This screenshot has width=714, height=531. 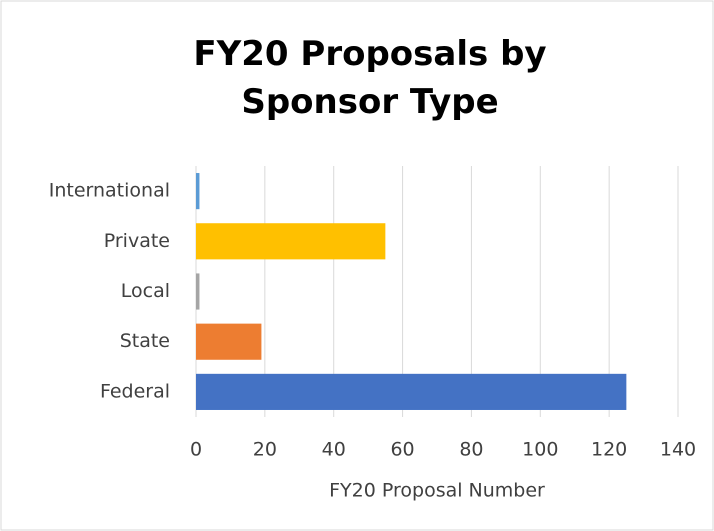 What do you see at coordinates (334, 450) in the screenshot?
I see `x-tick-label: 40` at bounding box center [334, 450].